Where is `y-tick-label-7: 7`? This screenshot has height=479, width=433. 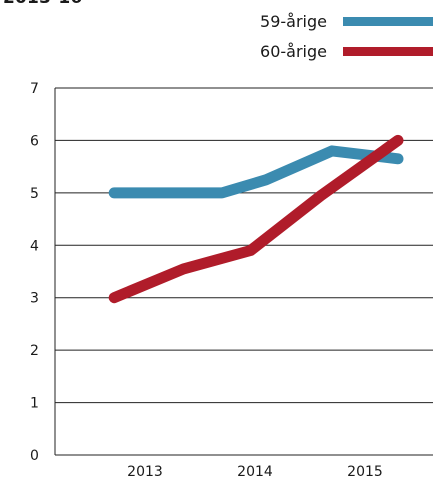 y-tick-label-7: 7 is located at coordinates (34, 89).